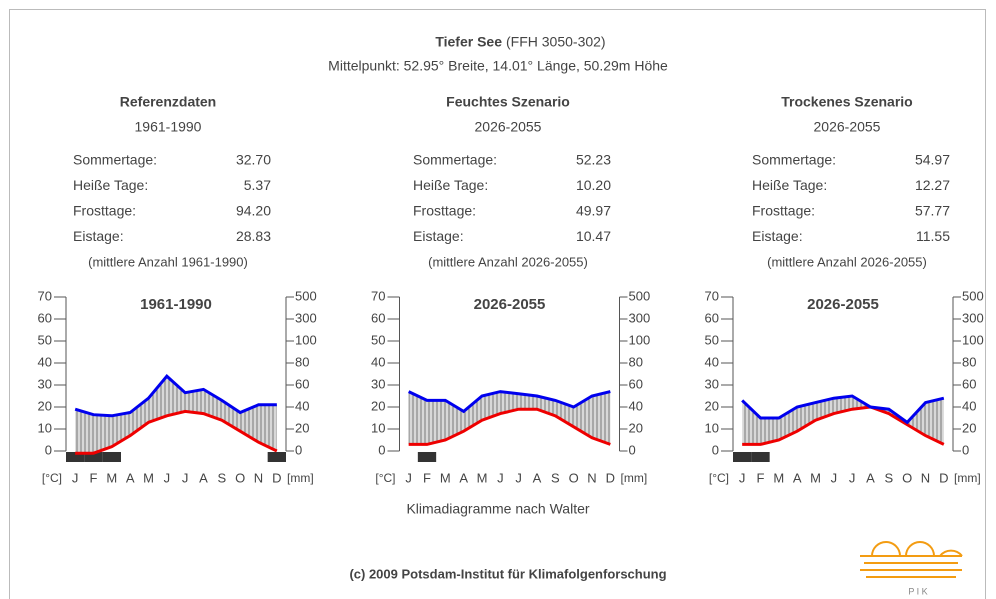 The image size is (996, 599). Describe the element at coordinates (973, 339) in the screenshot. I see `y2-tick-label: 100` at that location.